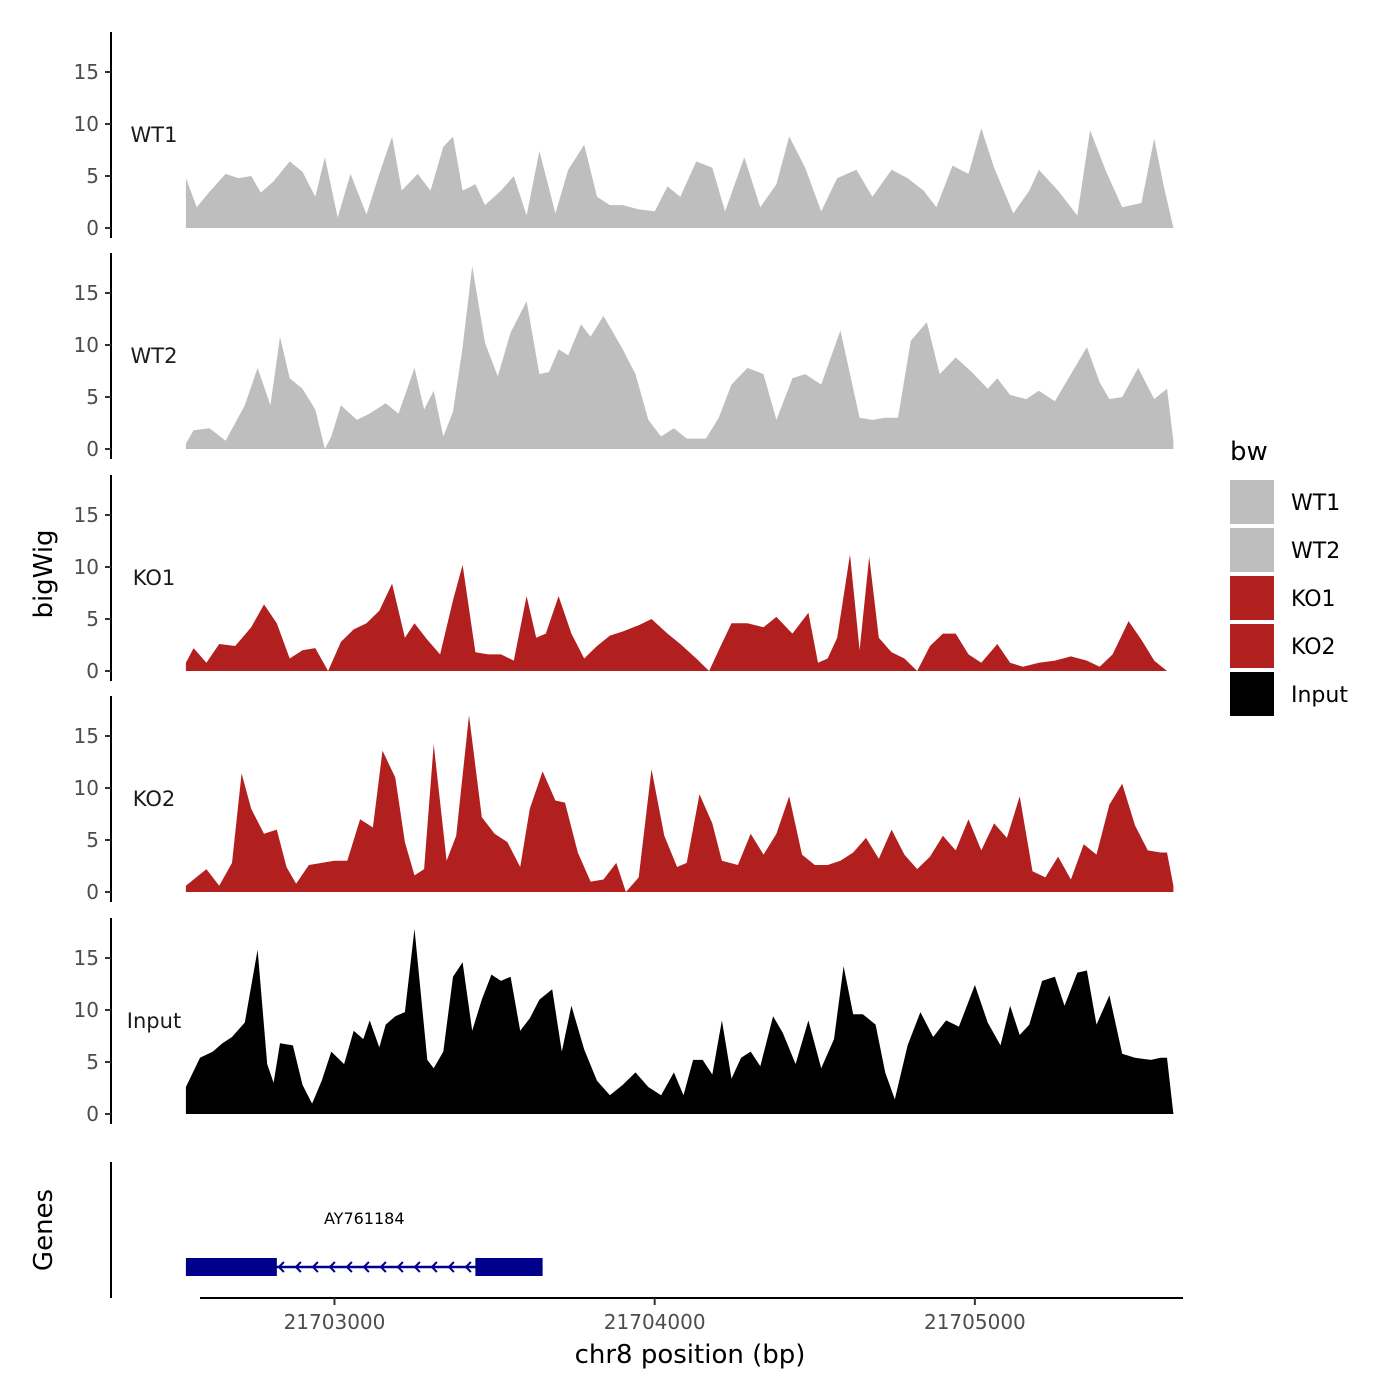 The width and height of the screenshot is (1400, 1400). I want to click on track-input: 0 5 10 15 Input, so click(624, 1022).